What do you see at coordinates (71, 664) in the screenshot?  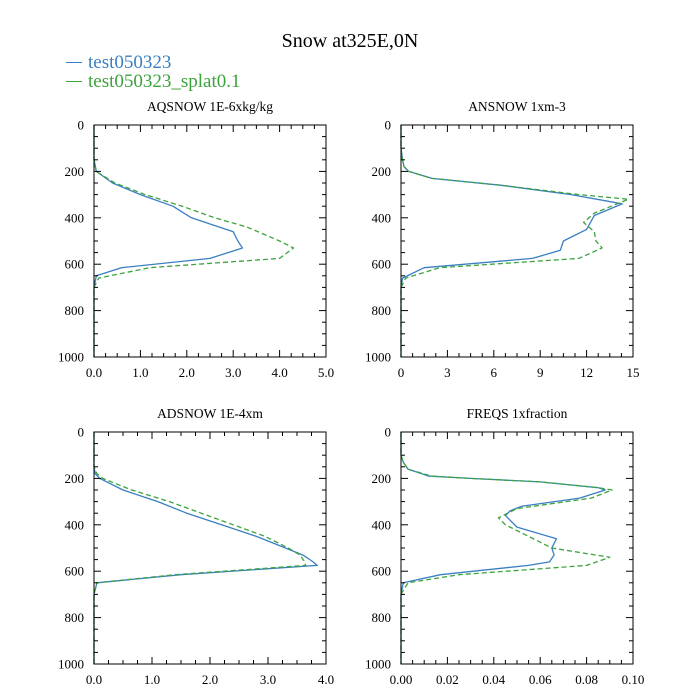 I see `panel-3-ytick-label-6: 1000` at bounding box center [71, 664].